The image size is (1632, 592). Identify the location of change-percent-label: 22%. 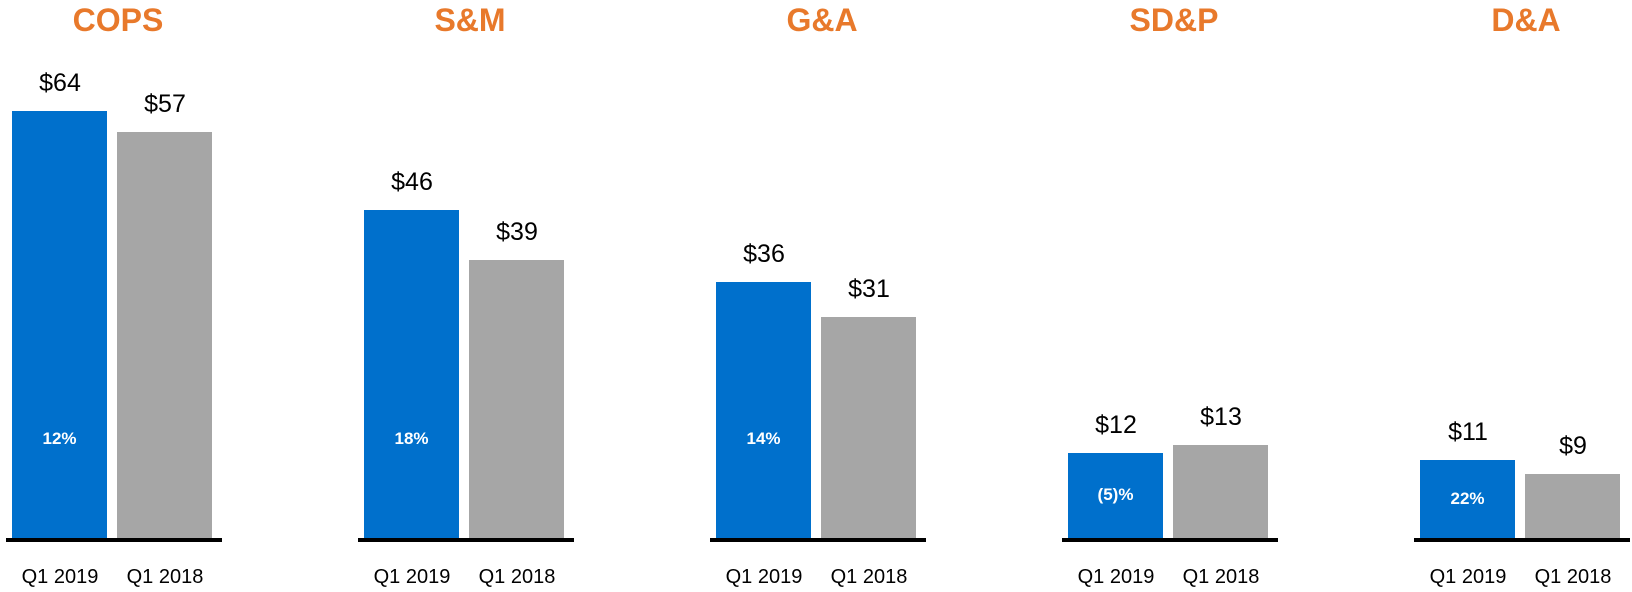
(1467, 498).